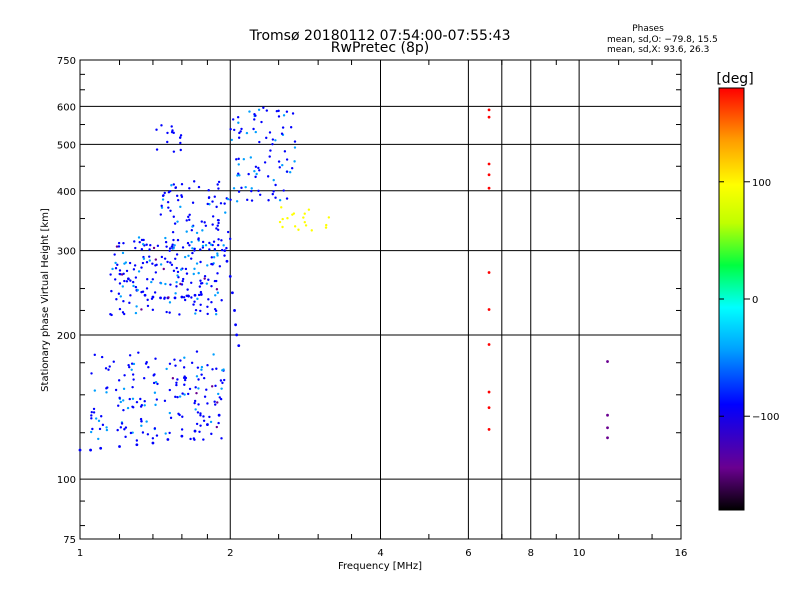 This screenshot has height=600, width=800. I want to click on y-tick-label: 100, so click(66, 480).